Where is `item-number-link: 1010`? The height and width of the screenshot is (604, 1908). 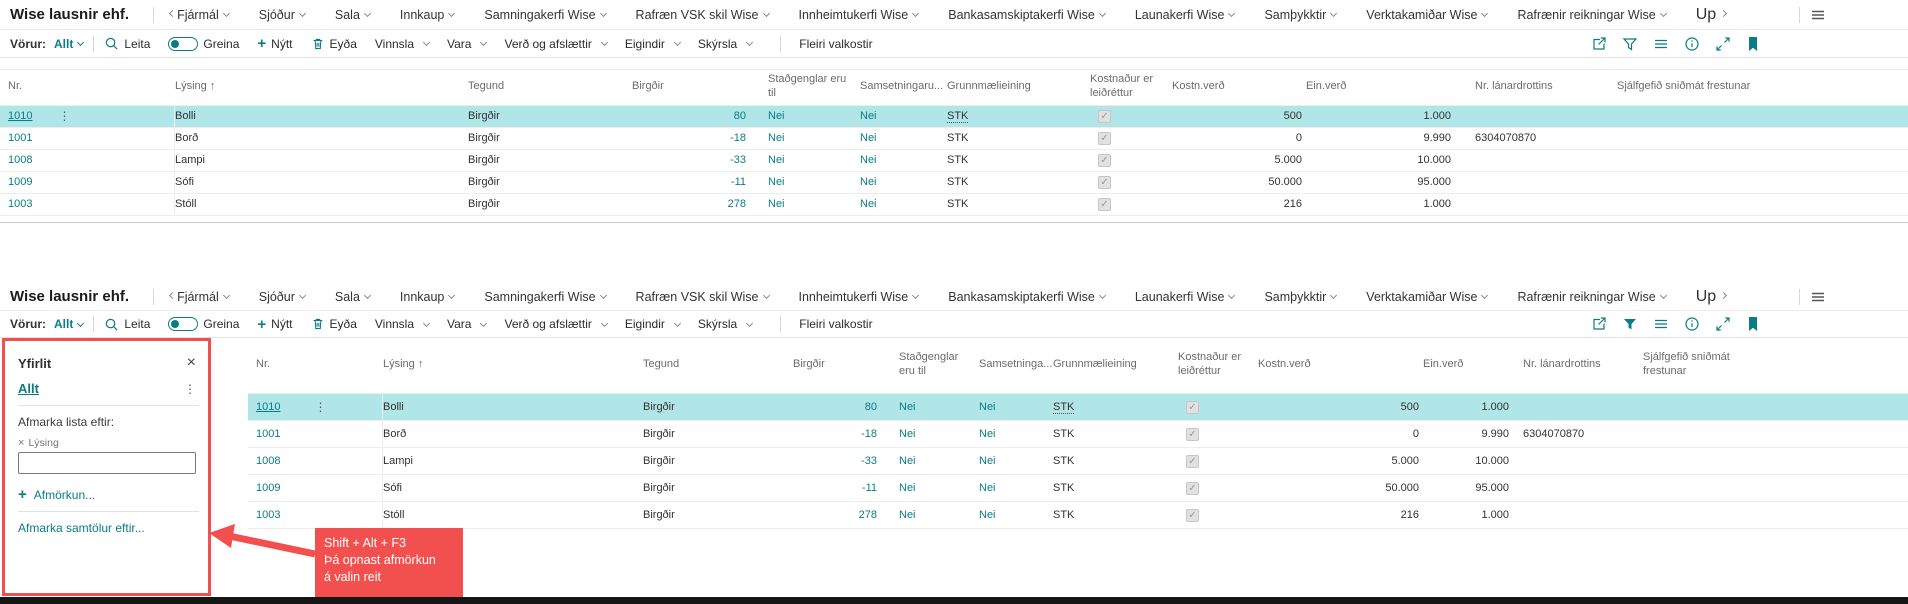 item-number-link: 1010 is located at coordinates (20, 116).